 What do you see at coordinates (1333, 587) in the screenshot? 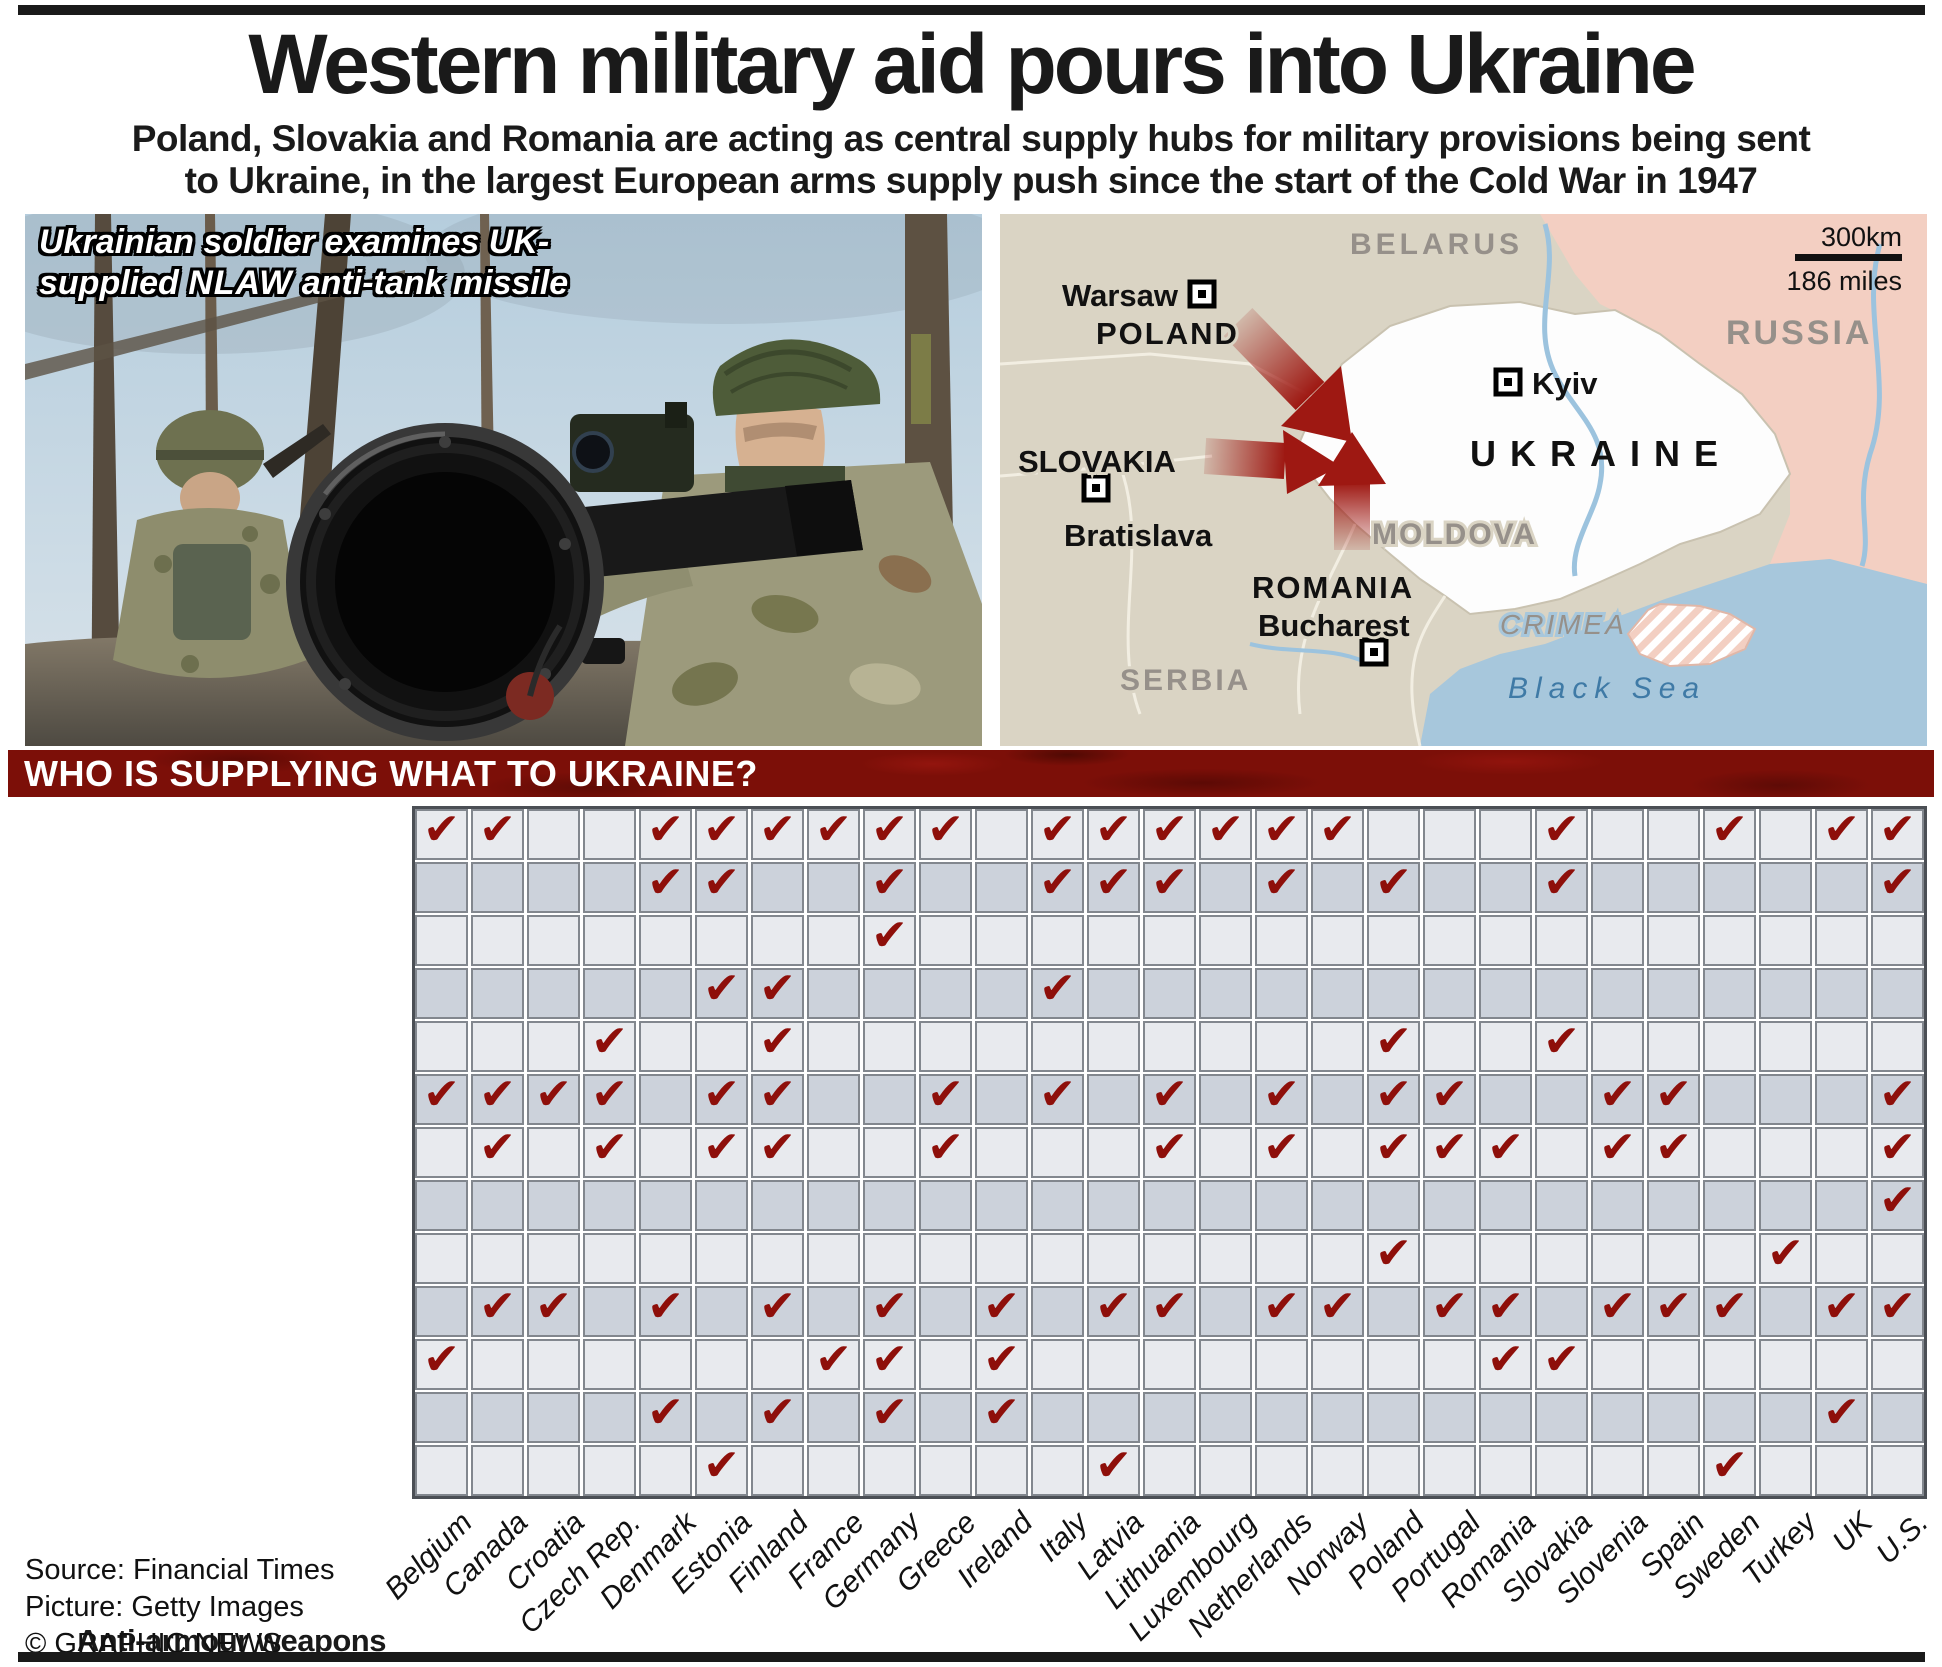
I see `map-label-romania: ROMANIA` at bounding box center [1333, 587].